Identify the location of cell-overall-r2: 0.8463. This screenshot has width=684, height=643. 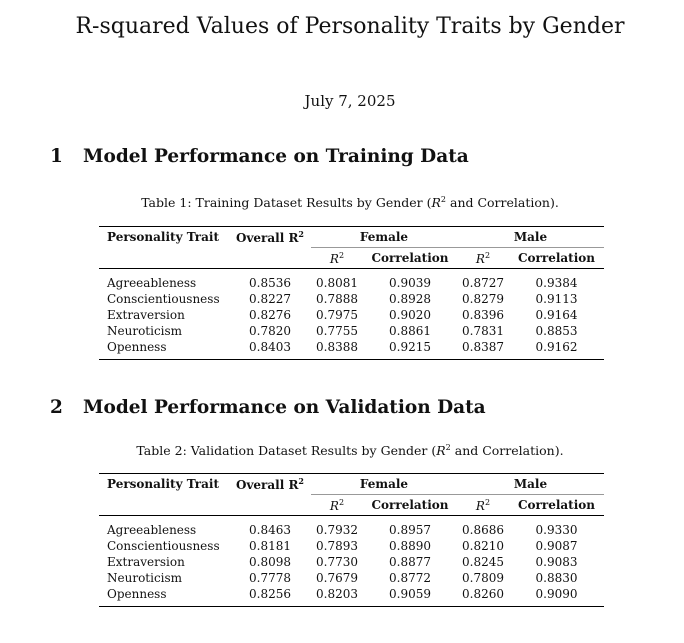
(270, 530).